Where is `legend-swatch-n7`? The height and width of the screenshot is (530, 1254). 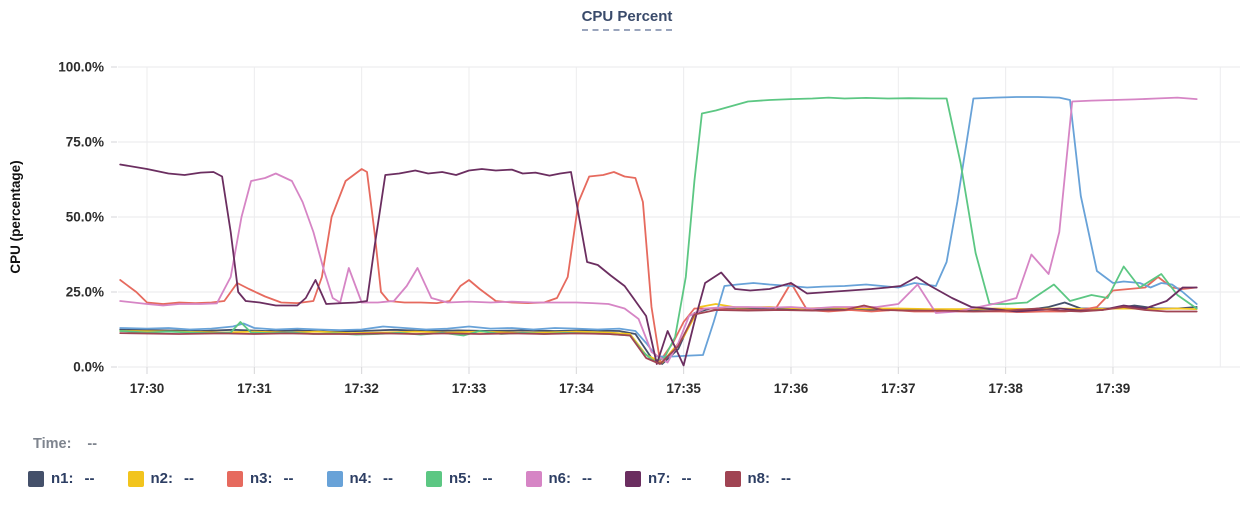
legend-swatch-n7 is located at coordinates (633, 478).